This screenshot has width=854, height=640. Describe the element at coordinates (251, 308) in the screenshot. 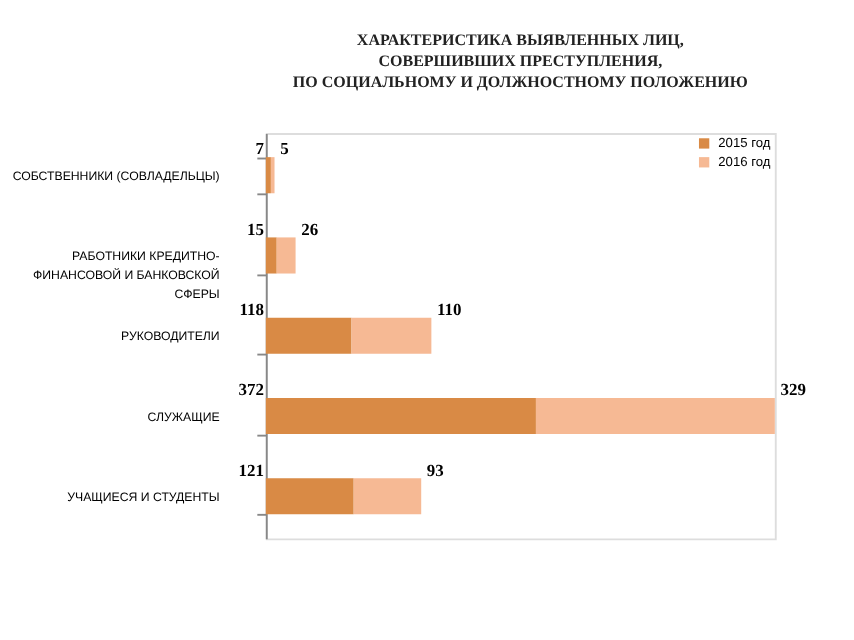

I see `data-label: 118` at that location.